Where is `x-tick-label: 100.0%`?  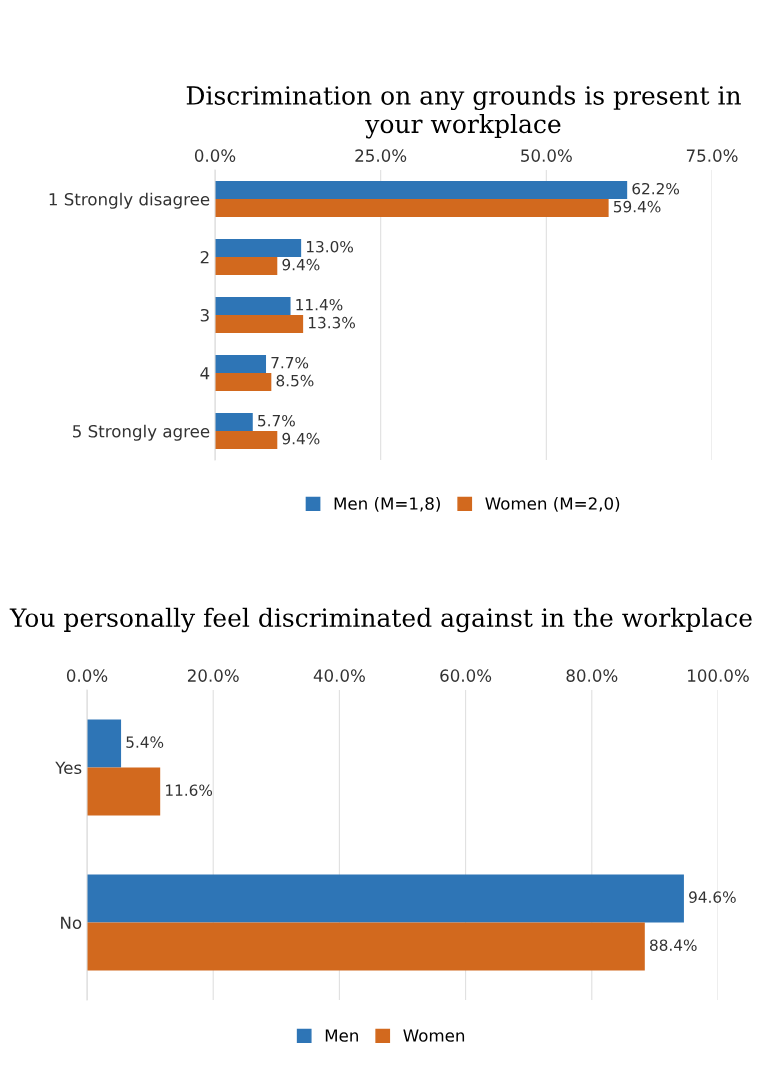
x-tick-label: 100.0% is located at coordinates (718, 675).